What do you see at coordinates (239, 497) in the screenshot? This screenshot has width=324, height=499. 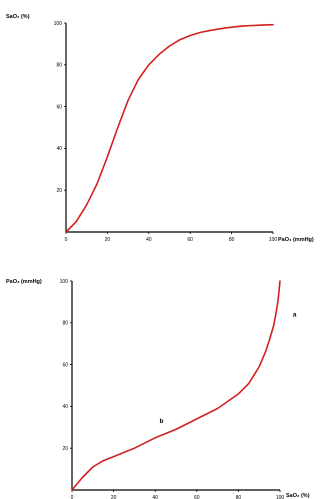 I see `bottom-x-tick-label-80: 80` at bounding box center [239, 497].